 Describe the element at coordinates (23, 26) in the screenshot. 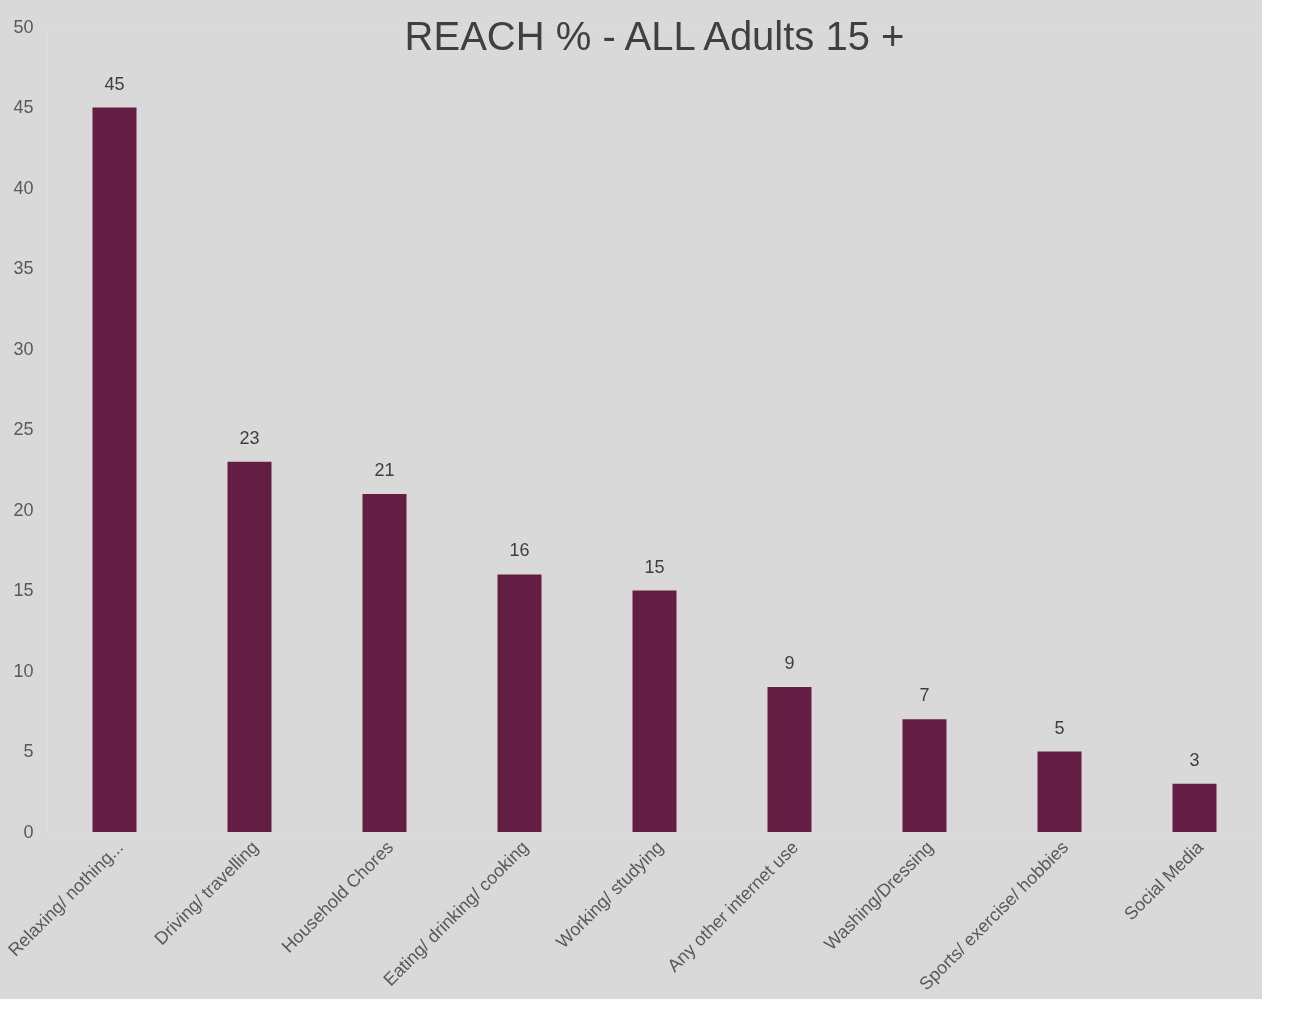

I see `y-tick-label: 50` at that location.